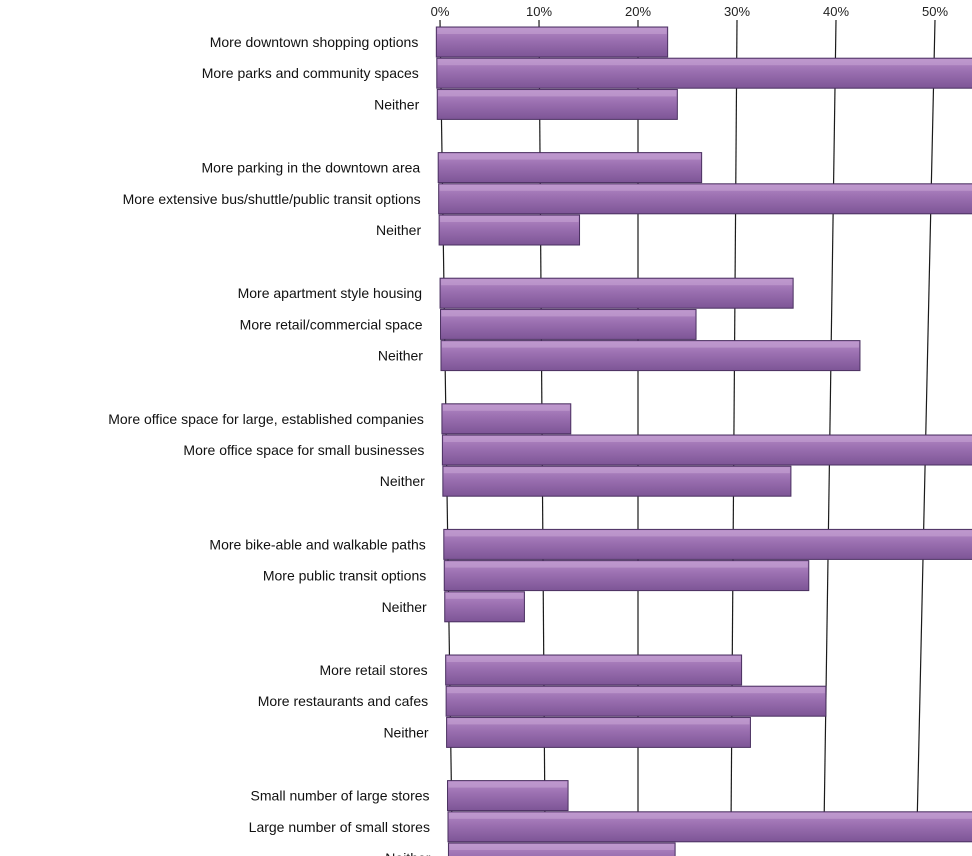 The image size is (972, 856). Describe the element at coordinates (836, 11) in the screenshot. I see `x-tick-label: 40%` at that location.